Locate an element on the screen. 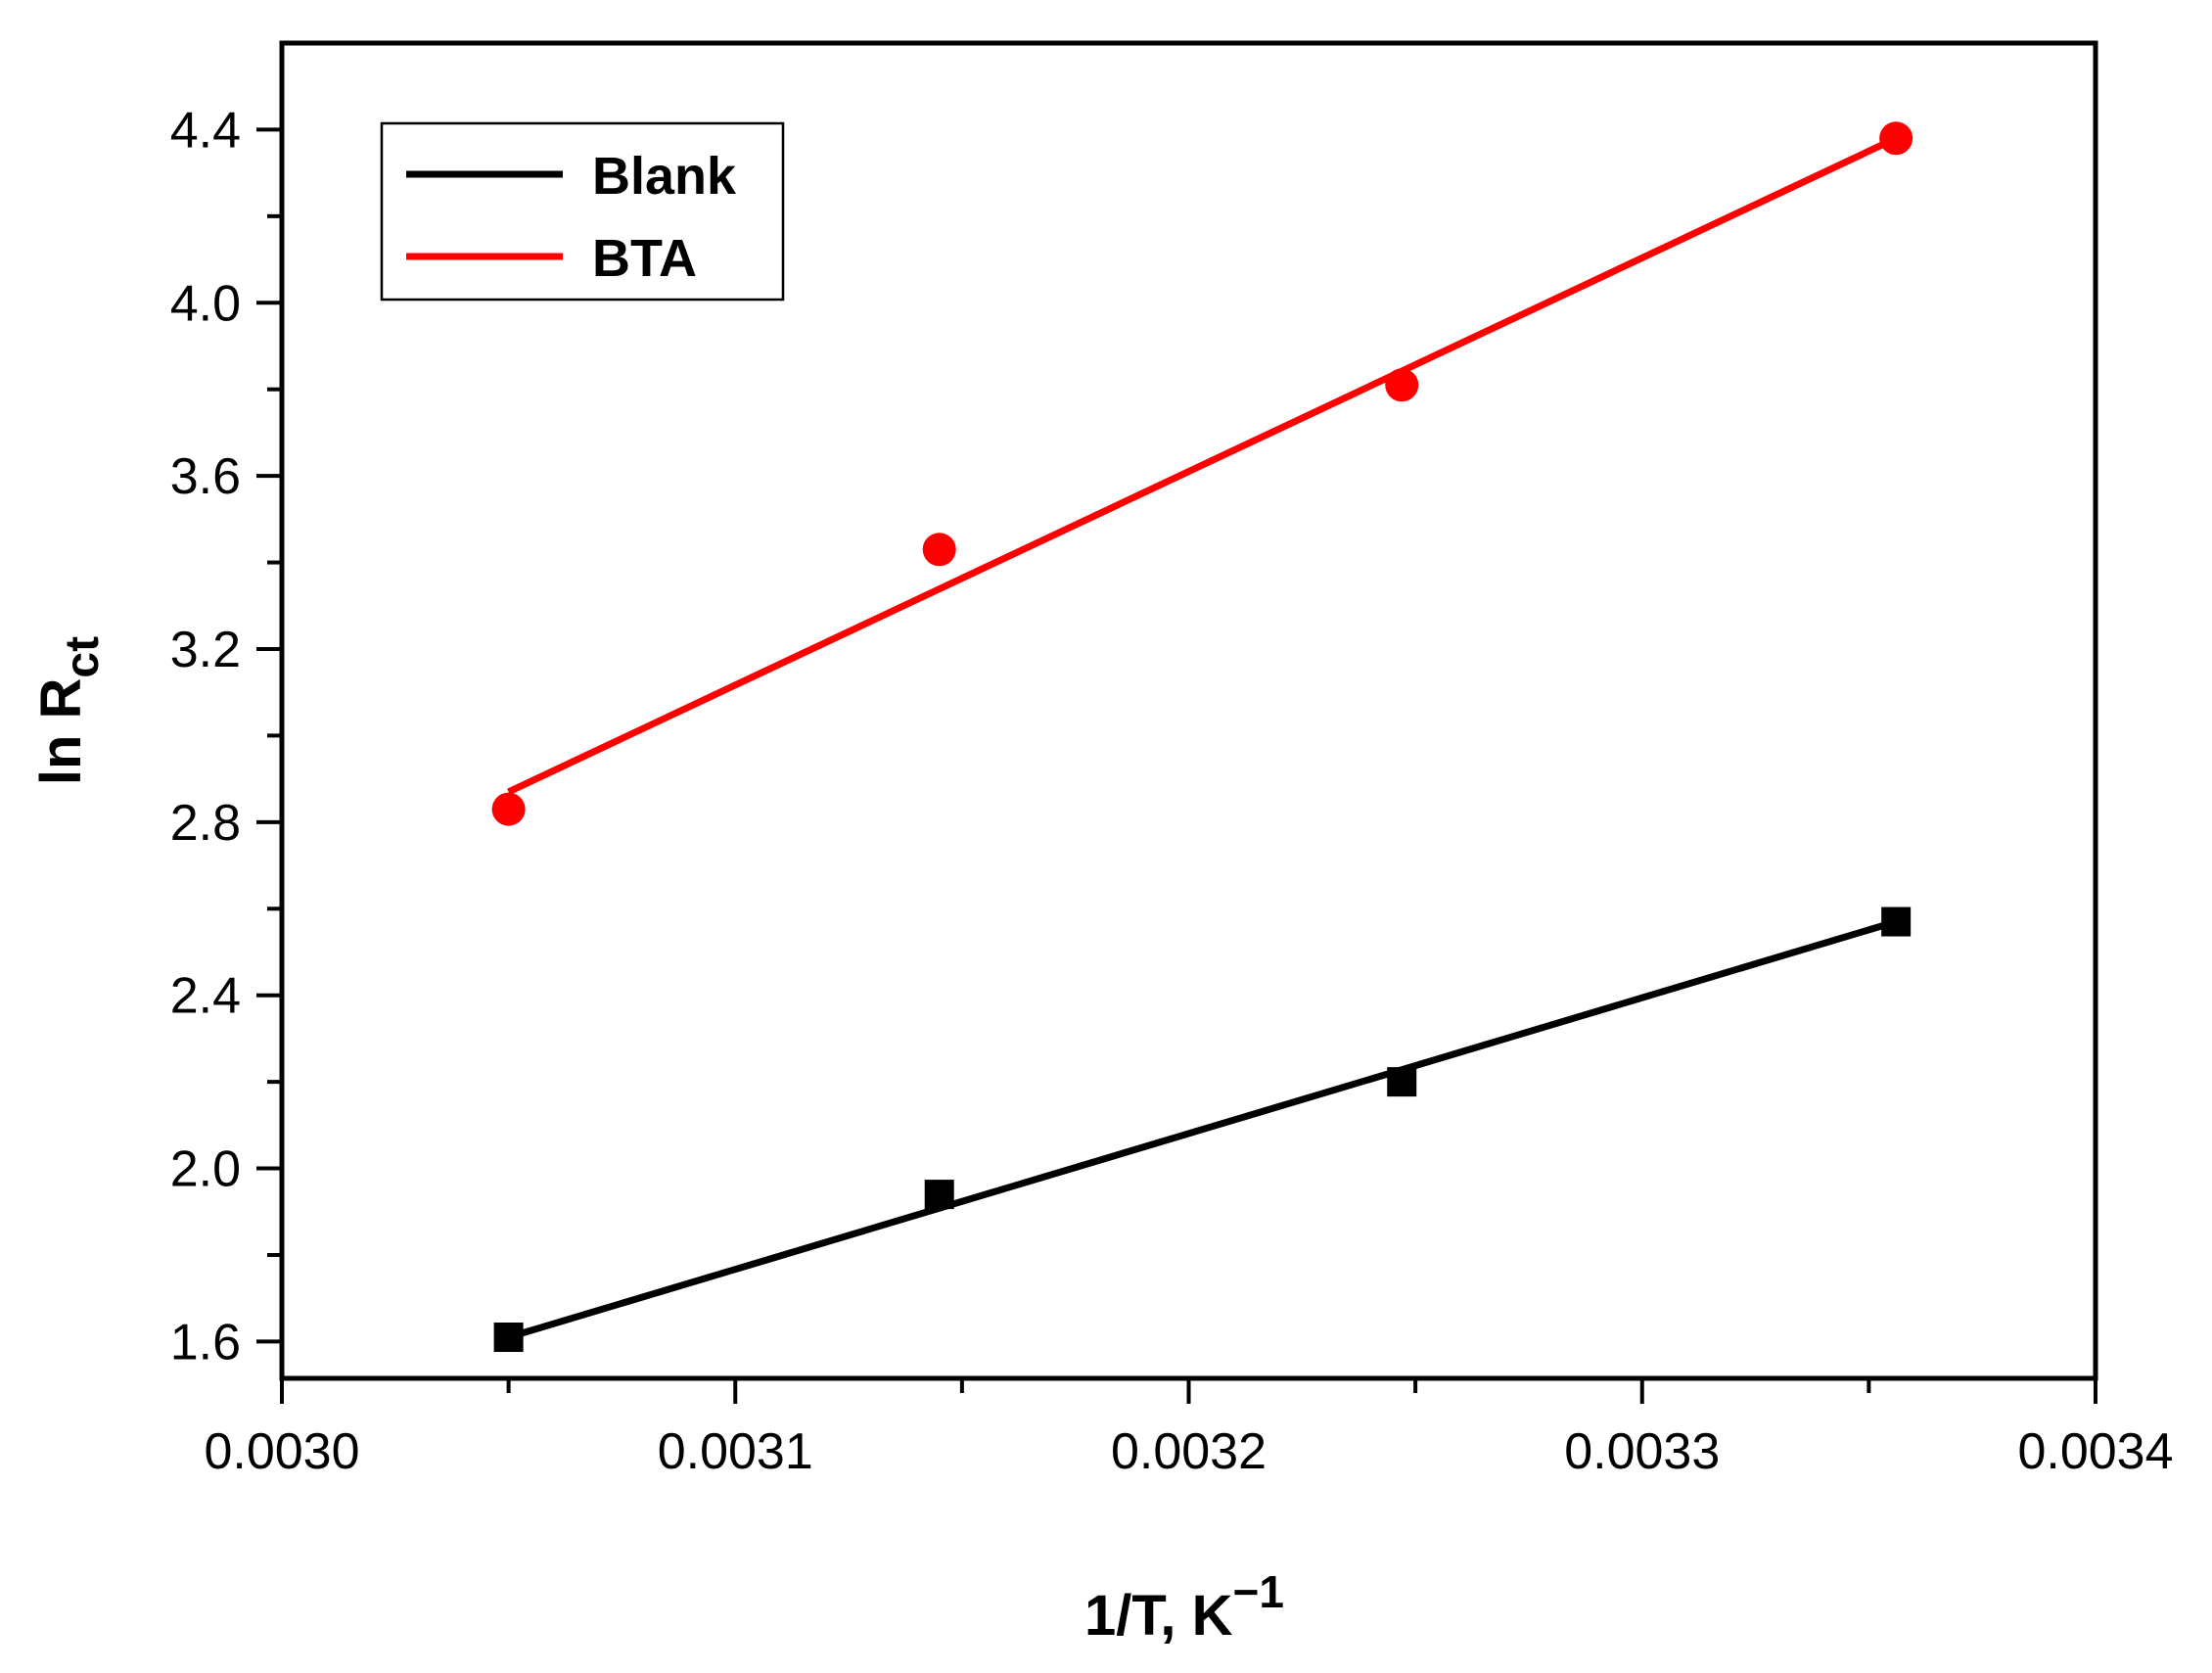 The height and width of the screenshot is (1673, 2212). y-tick-label: 2.8 is located at coordinates (205, 823).